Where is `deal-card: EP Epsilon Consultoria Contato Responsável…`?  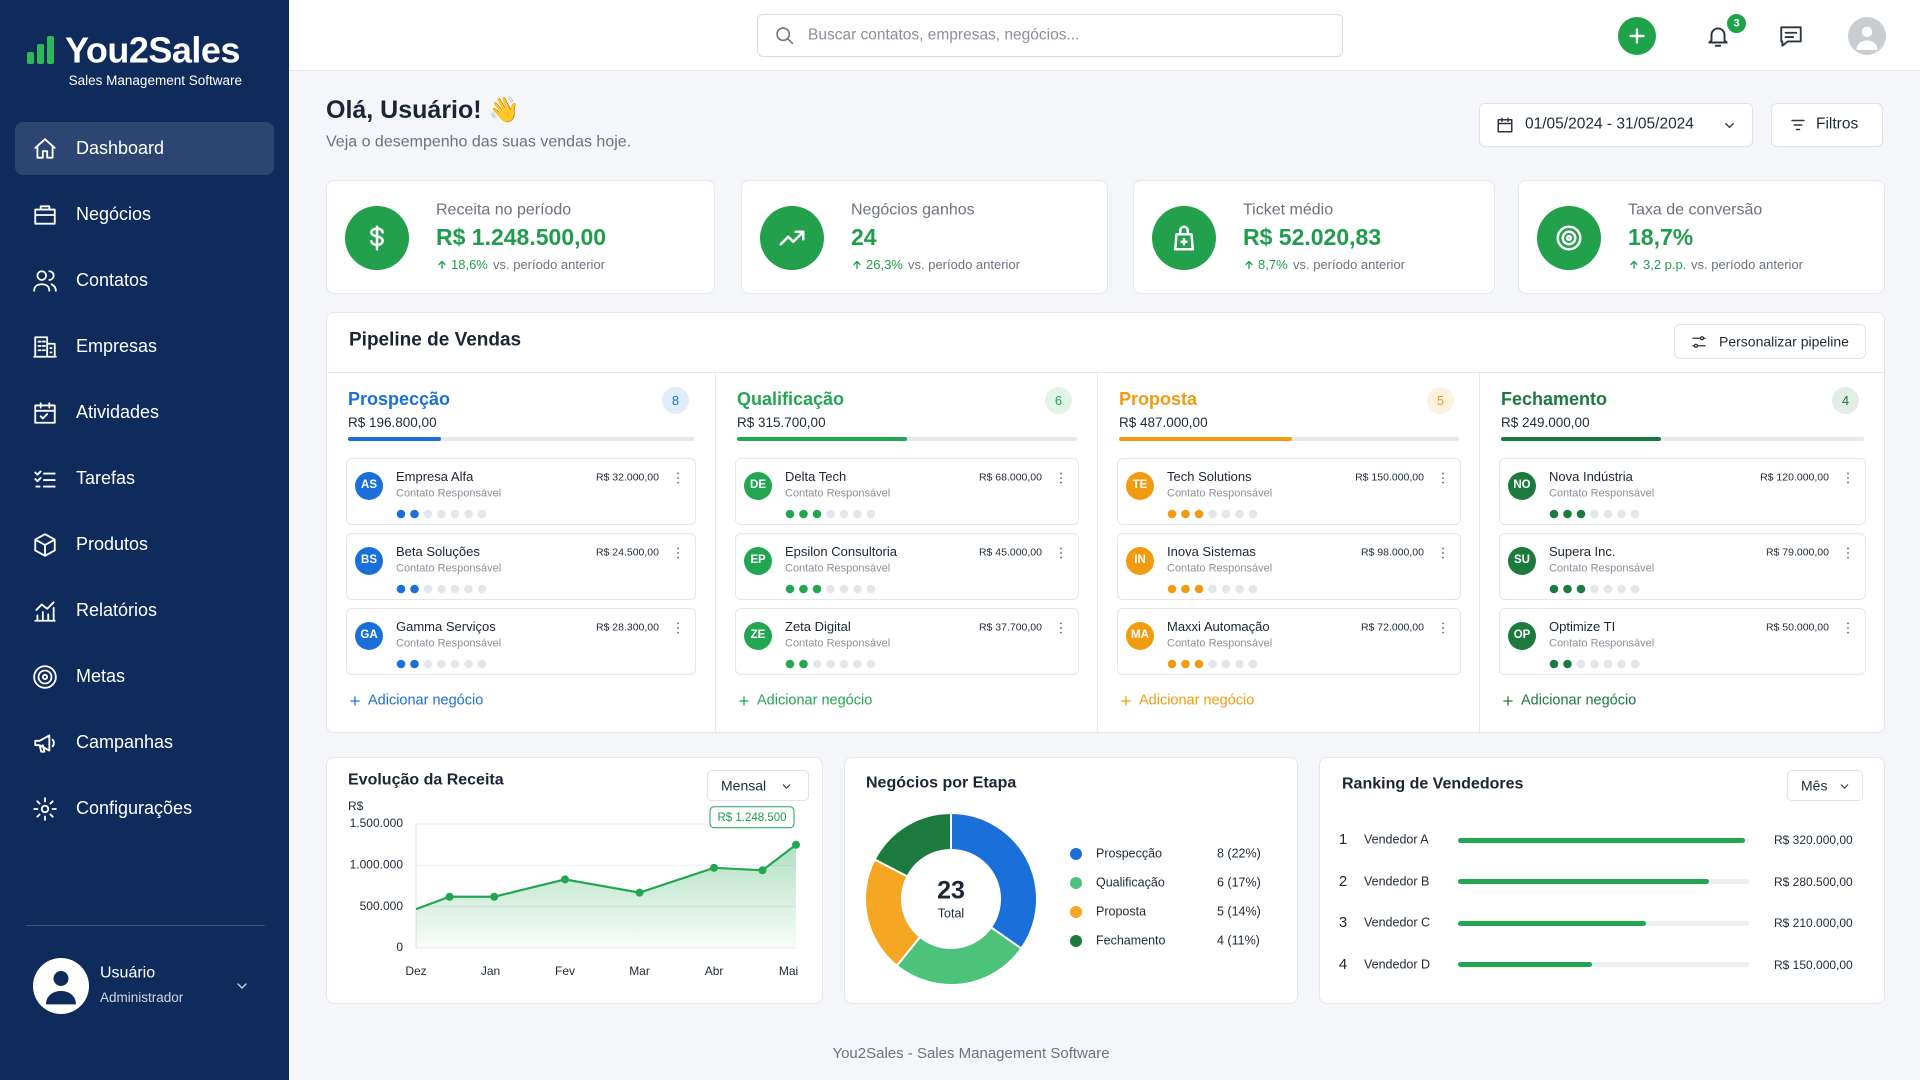 deal-card: EP Epsilon Consultoria Contato Responsável… is located at coordinates (907, 566).